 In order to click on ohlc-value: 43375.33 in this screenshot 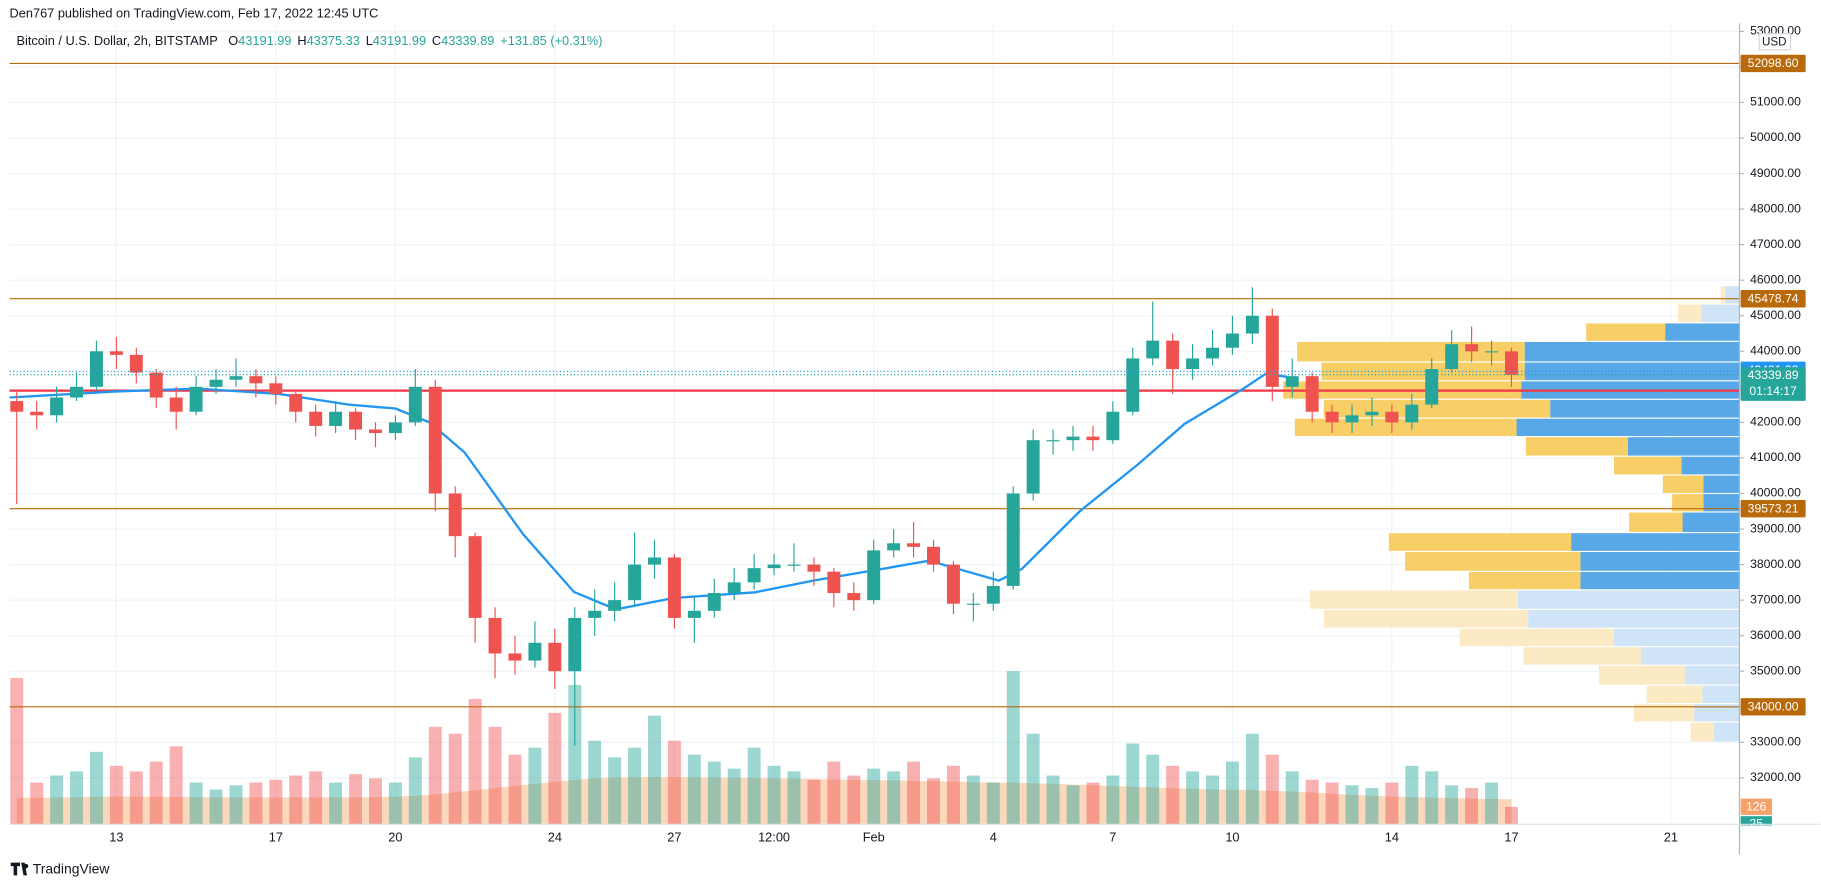, I will do `click(333, 40)`.